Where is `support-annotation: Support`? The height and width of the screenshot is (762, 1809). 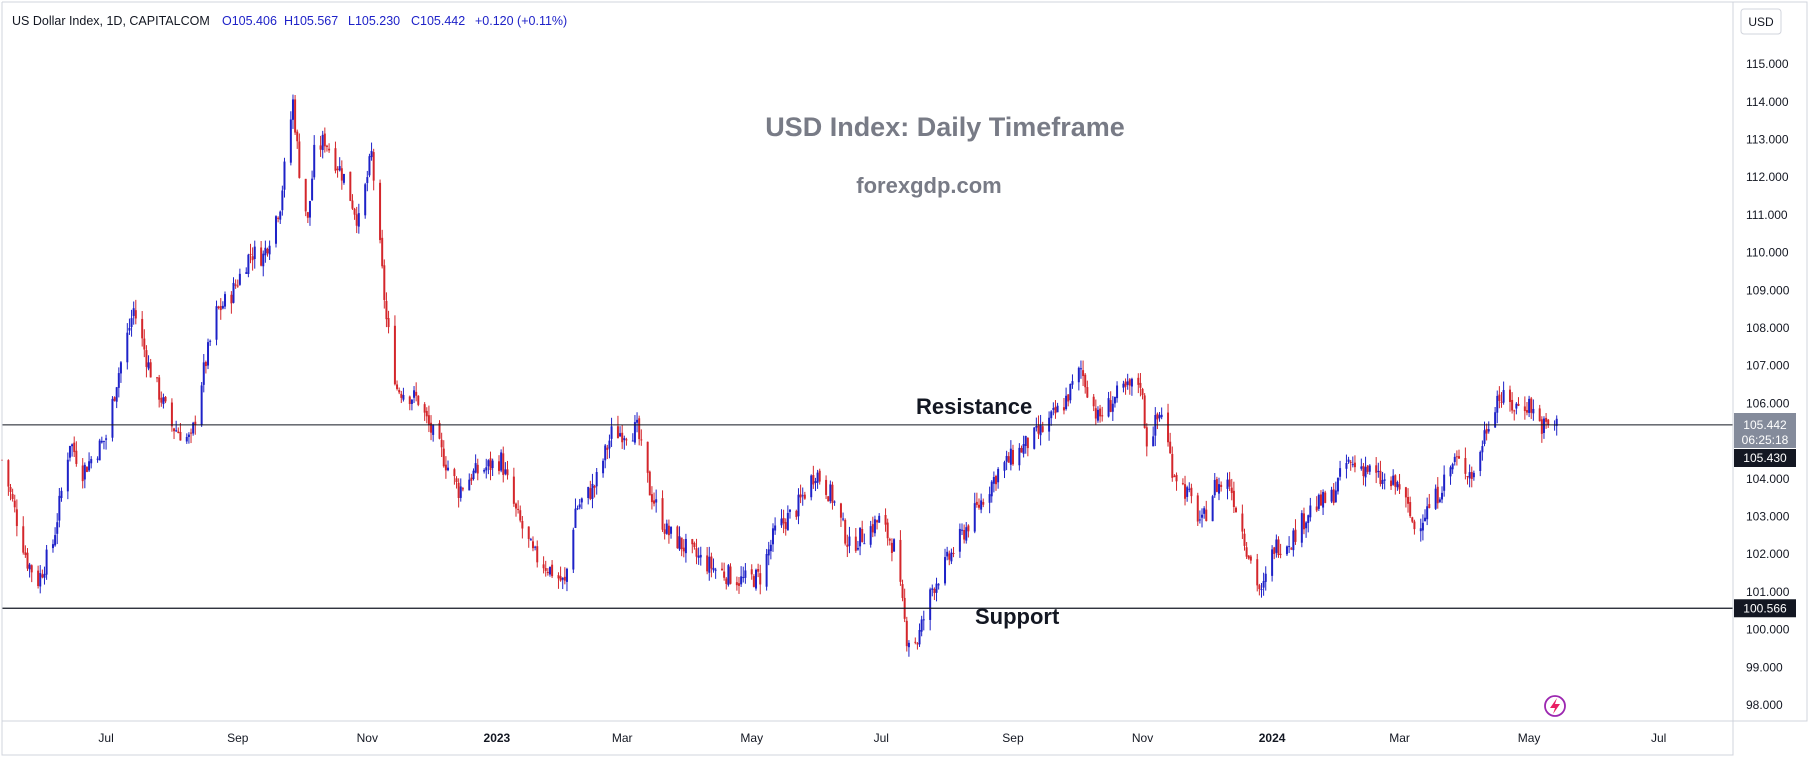
support-annotation: Support is located at coordinates (1017, 616).